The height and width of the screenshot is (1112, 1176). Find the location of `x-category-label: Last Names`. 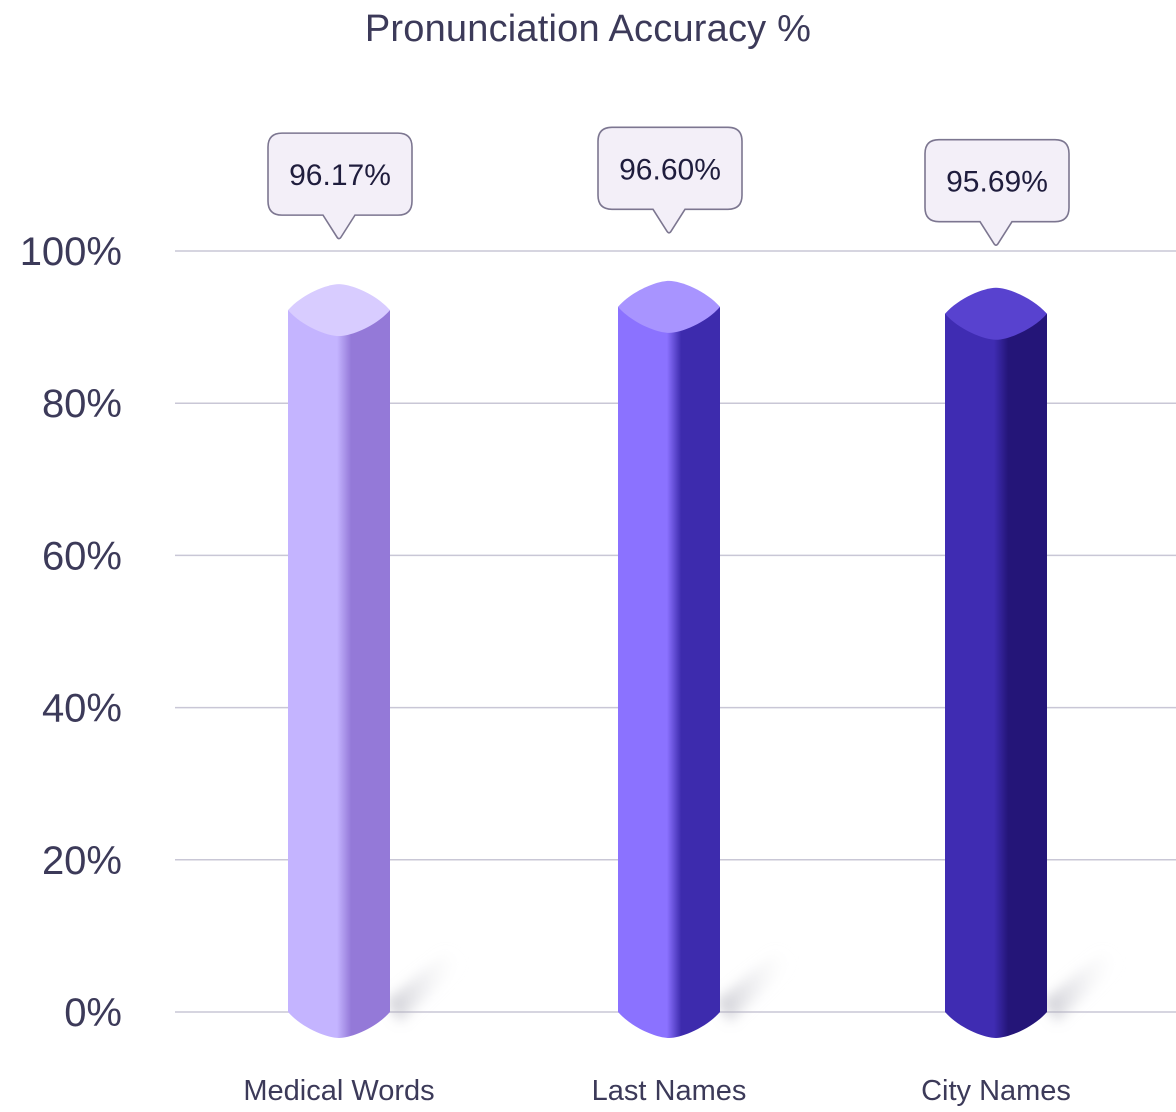

x-category-label: Last Names is located at coordinates (669, 1091).